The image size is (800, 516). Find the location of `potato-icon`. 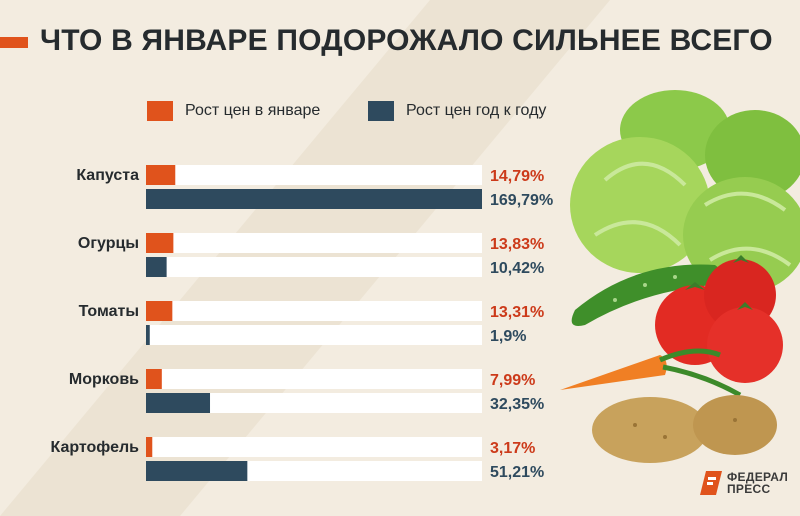

potato-icon is located at coordinates (684, 429).